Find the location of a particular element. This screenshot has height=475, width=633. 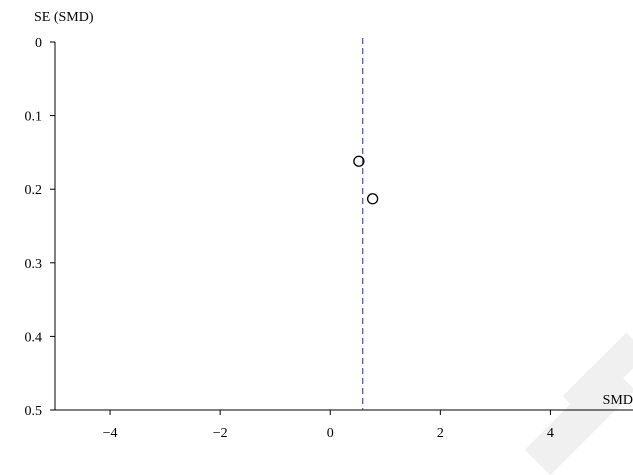

x-tick-label: 2 is located at coordinates (440, 433).